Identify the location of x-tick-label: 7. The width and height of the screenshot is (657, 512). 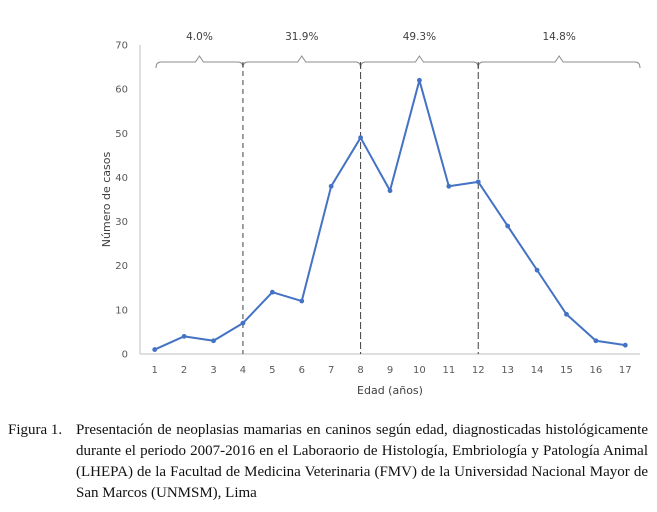
(331, 370).